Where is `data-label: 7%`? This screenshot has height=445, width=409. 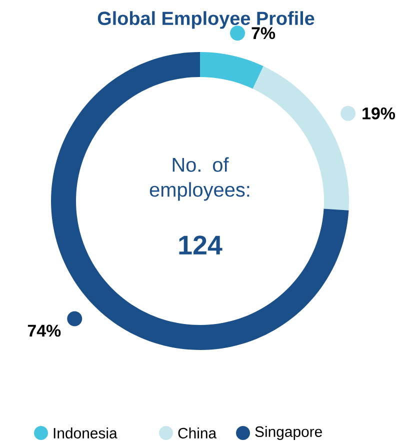 data-label: 7% is located at coordinates (264, 33).